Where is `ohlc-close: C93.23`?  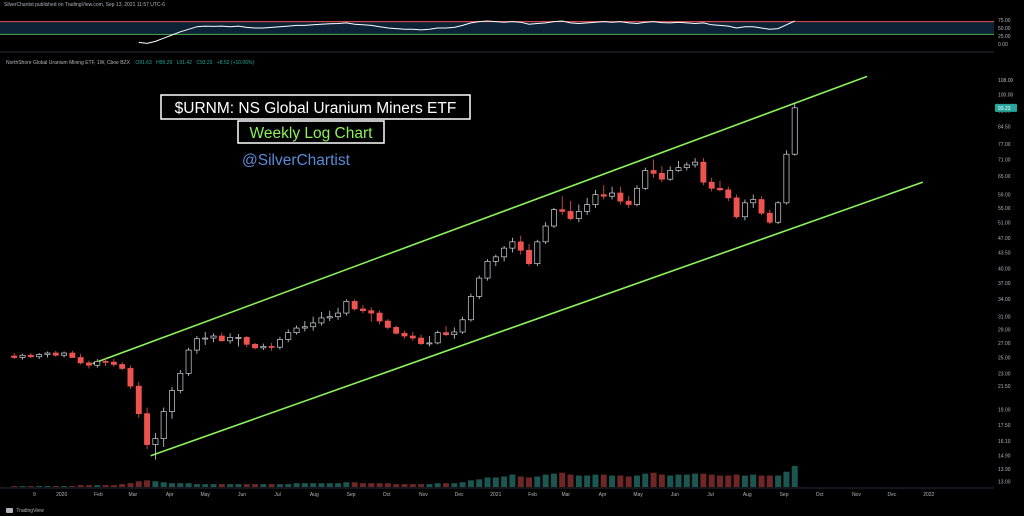
ohlc-close: C93.23 is located at coordinates (204, 63).